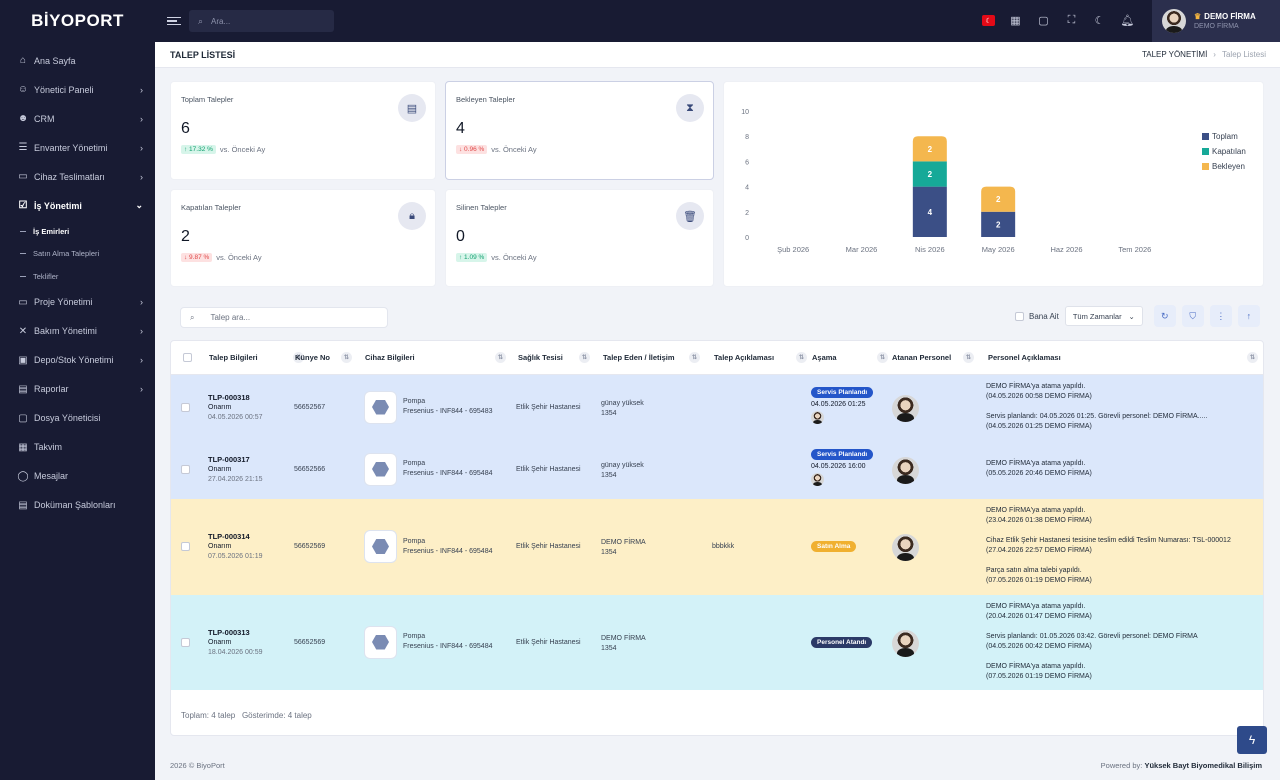 The width and height of the screenshot is (1280, 780). What do you see at coordinates (77, 89) in the screenshot?
I see `sidebar-item: ☺ Yönetici Paneli ›` at bounding box center [77, 89].